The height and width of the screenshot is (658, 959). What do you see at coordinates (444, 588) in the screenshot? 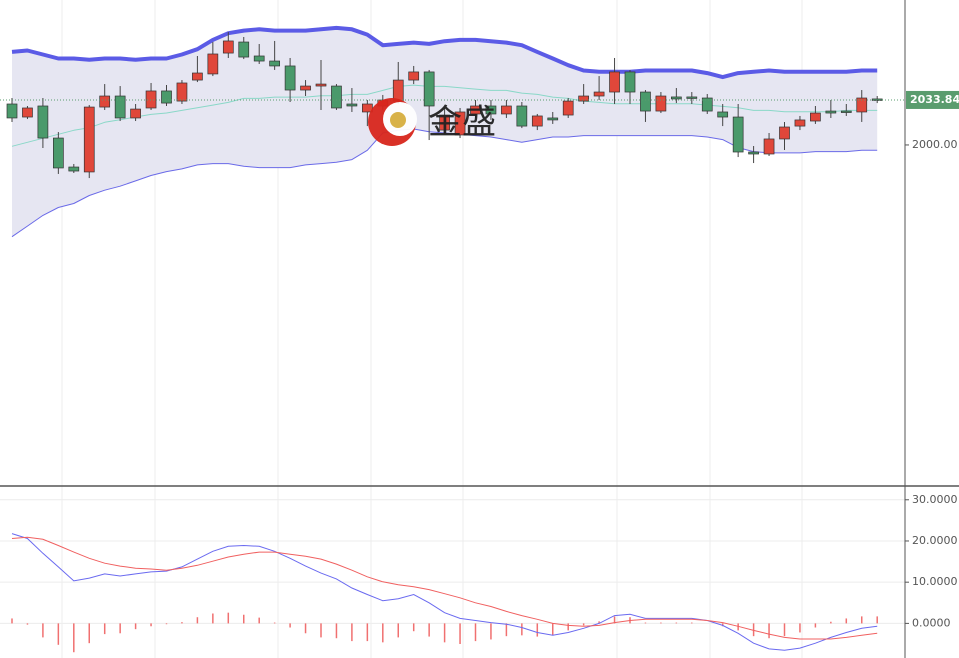
I see `macd-line` at bounding box center [444, 588].